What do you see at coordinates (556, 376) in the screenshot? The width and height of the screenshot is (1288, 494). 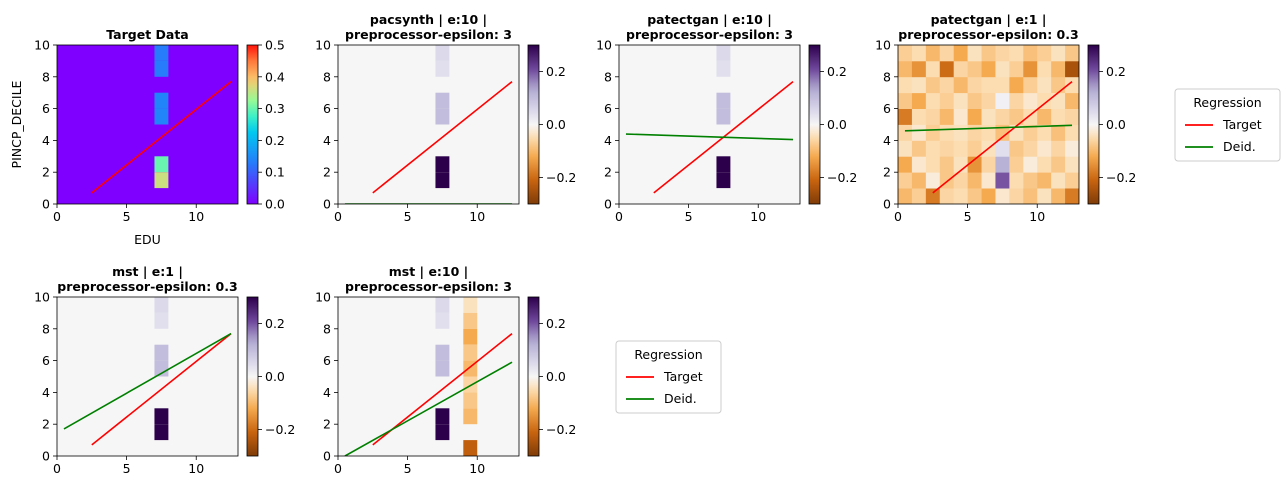 I see `colorbar-tick-label: 0.0` at bounding box center [556, 376].